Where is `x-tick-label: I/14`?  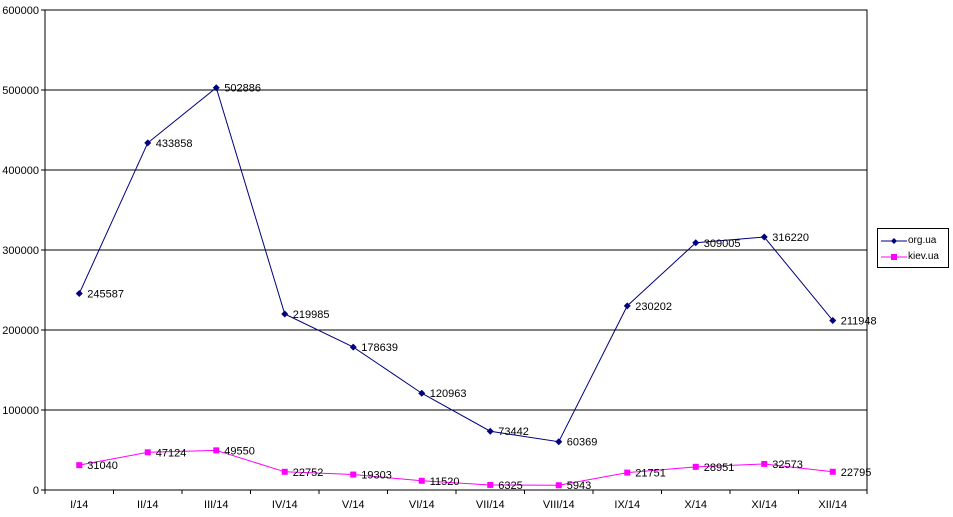
x-tick-label: I/14 is located at coordinates (79, 505).